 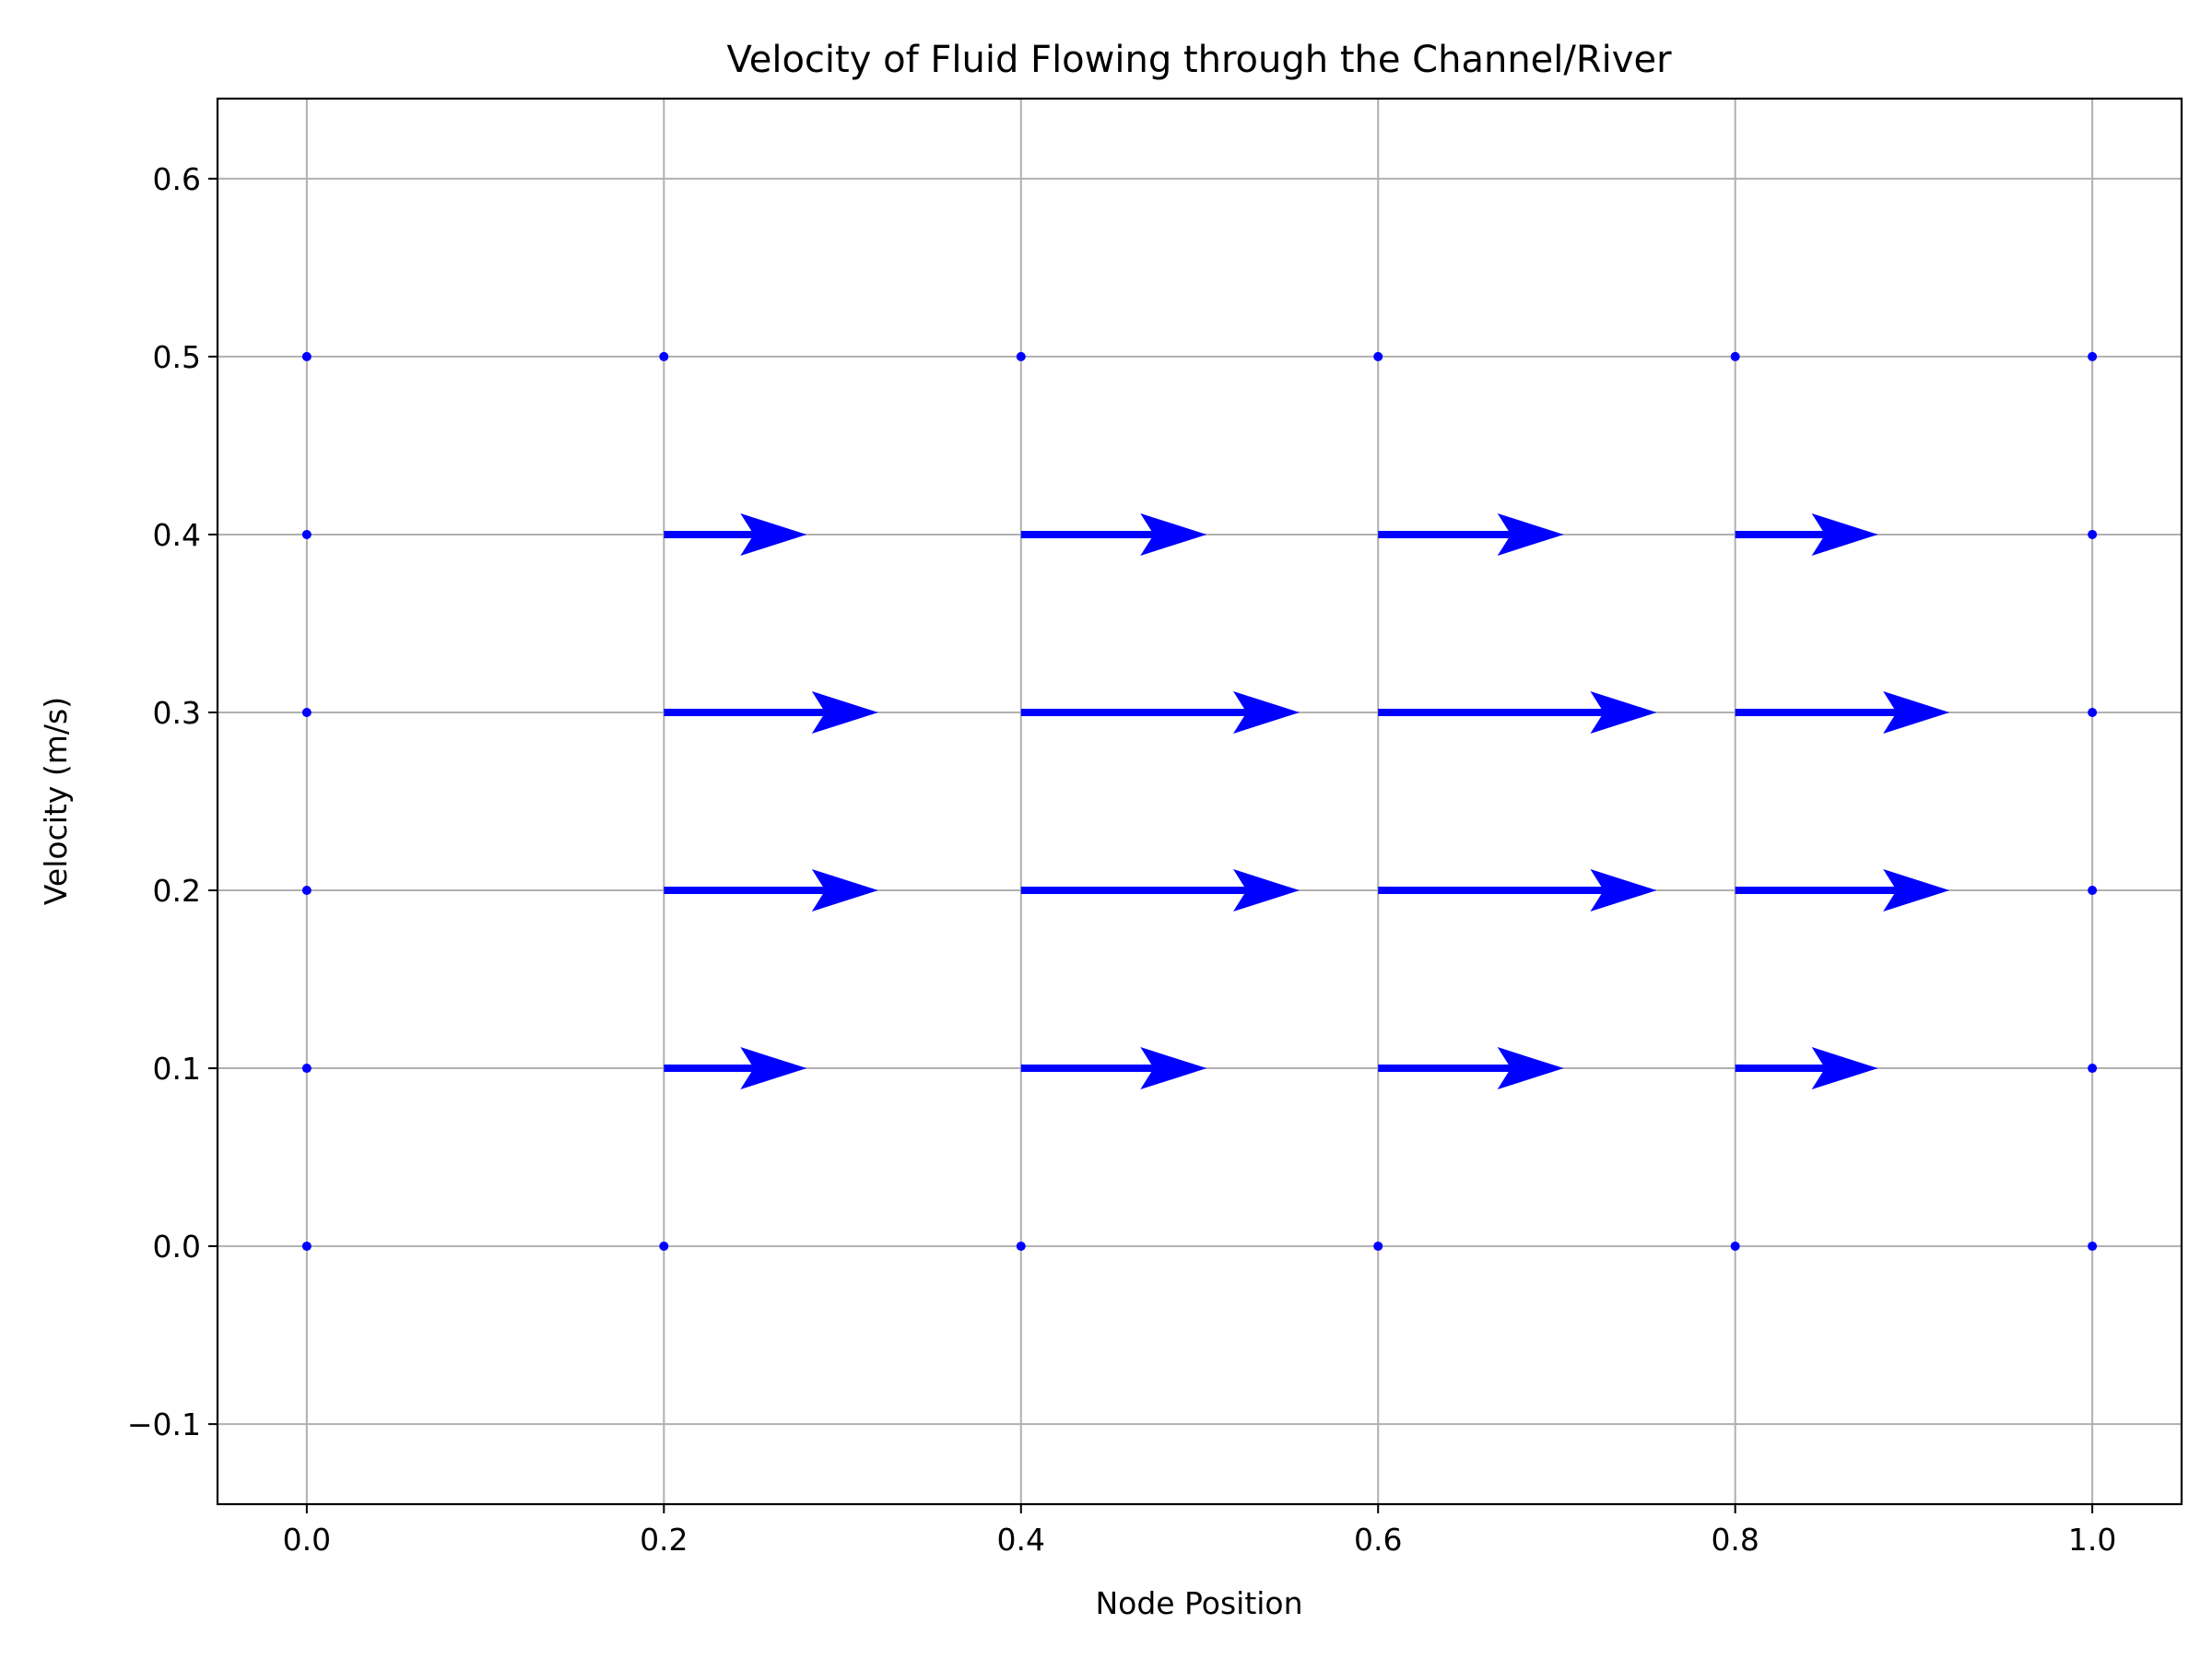 I want to click on x-axis-label: Node Position, so click(x=1198, y=1603).